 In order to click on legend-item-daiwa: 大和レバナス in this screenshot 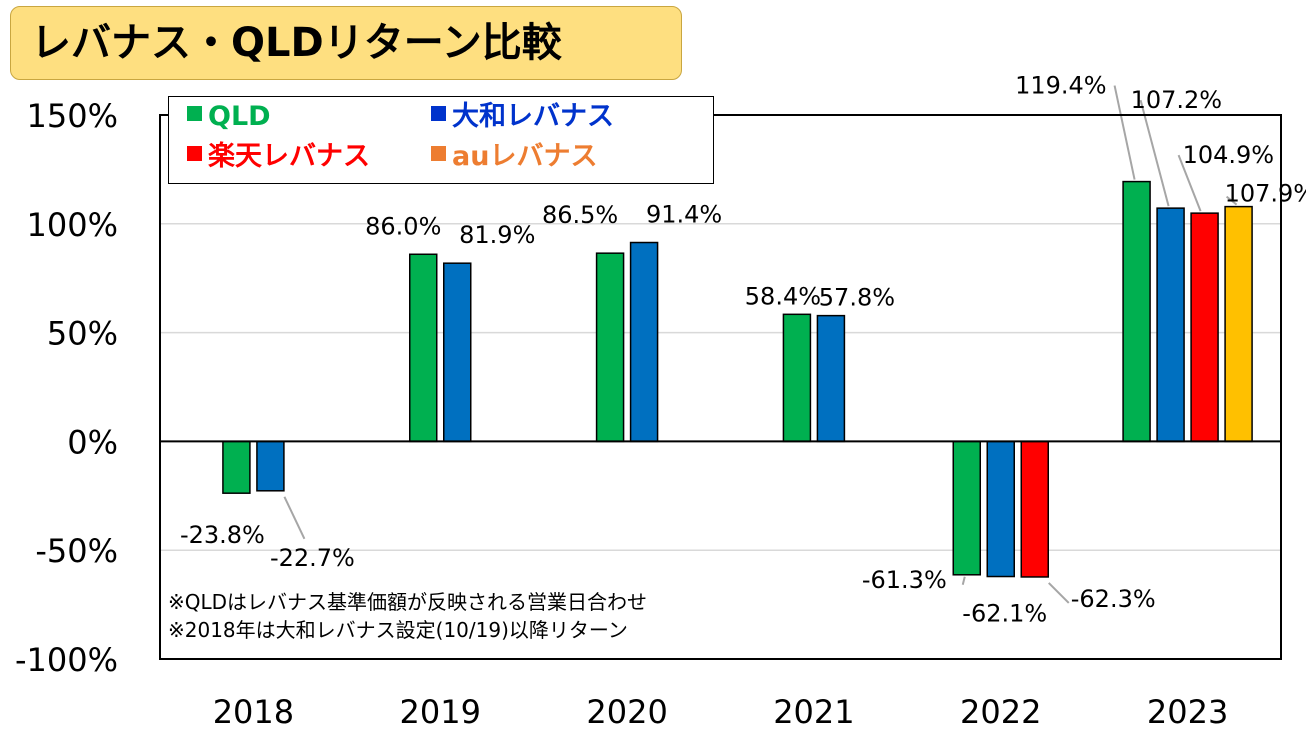, I will do `click(522, 117)`.